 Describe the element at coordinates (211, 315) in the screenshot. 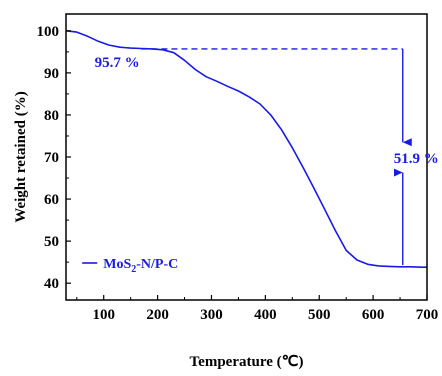

I see `x-tick-label-300: 300` at that location.